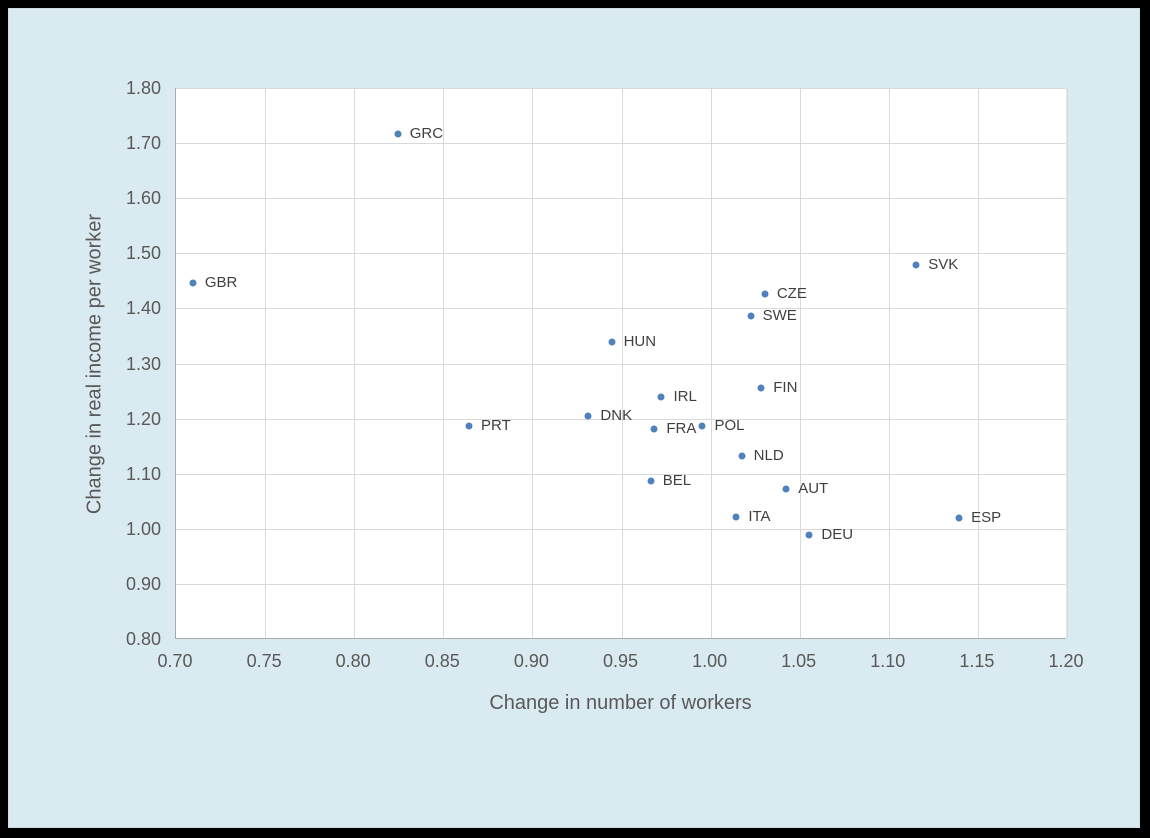 Image resolution: width=1150 pixels, height=838 pixels. Describe the element at coordinates (640, 341) in the screenshot. I see `data-point-label-hun: HUN` at that location.